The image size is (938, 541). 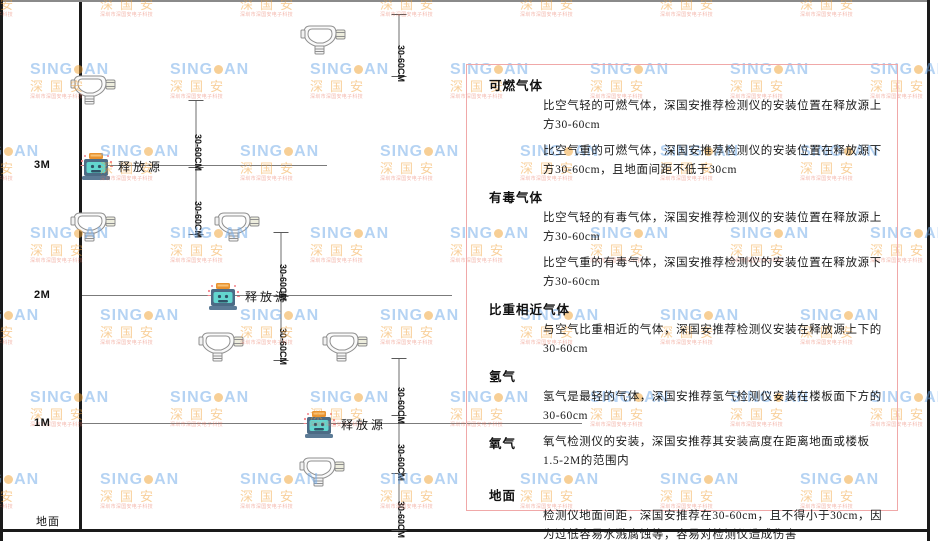 I want to click on guideline-section-text: 比空气轻的可燃气体，深国安推荐检测仪的安装位置在释放源上方30-60cm, so click(x=712, y=115).